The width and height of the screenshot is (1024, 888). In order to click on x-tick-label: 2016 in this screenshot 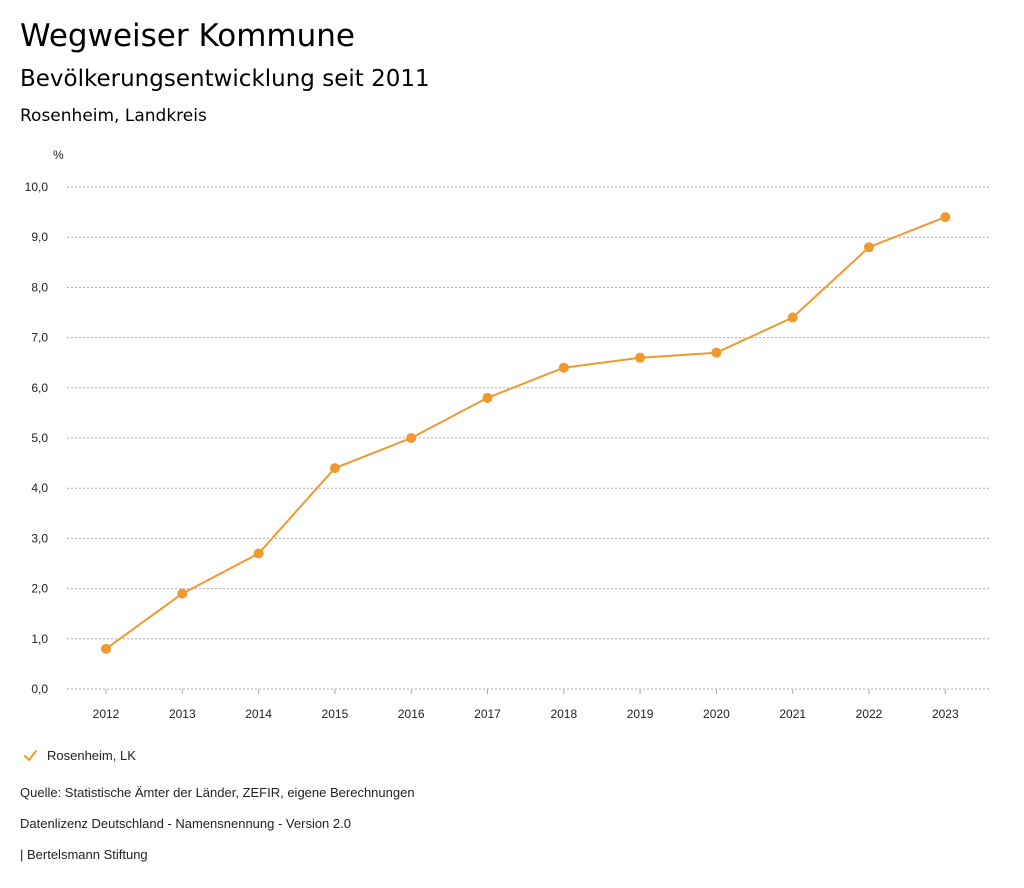, I will do `click(411, 714)`.